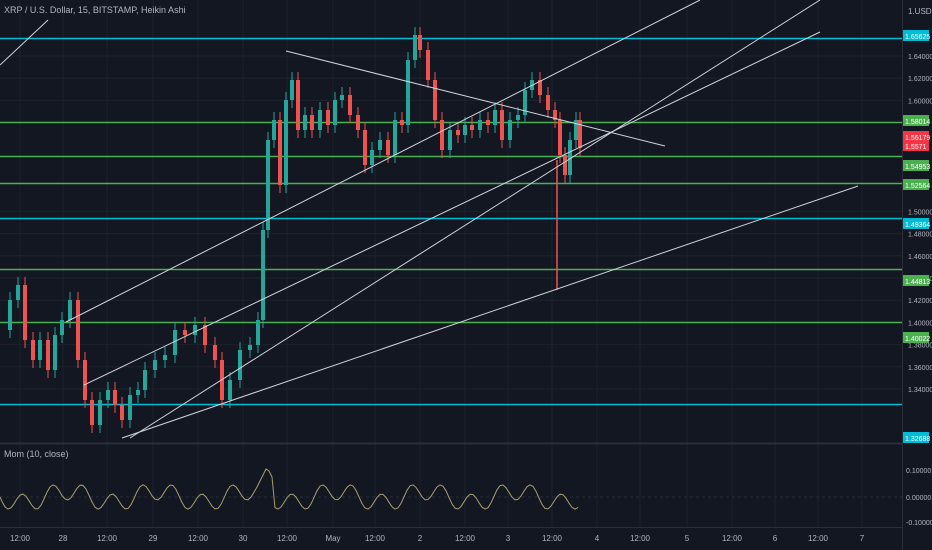  What do you see at coordinates (451, 489) in the screenshot?
I see `momentum-series` at bounding box center [451, 489].